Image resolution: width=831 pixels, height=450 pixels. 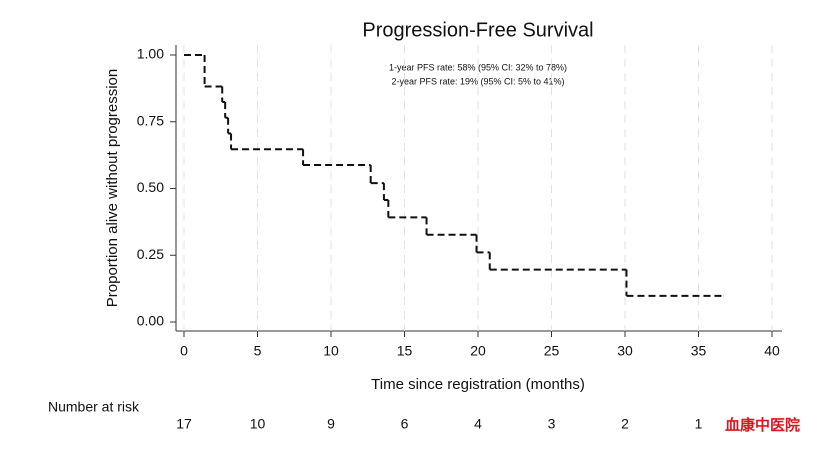 I want to click on x-tick-label: 25, so click(x=552, y=351).